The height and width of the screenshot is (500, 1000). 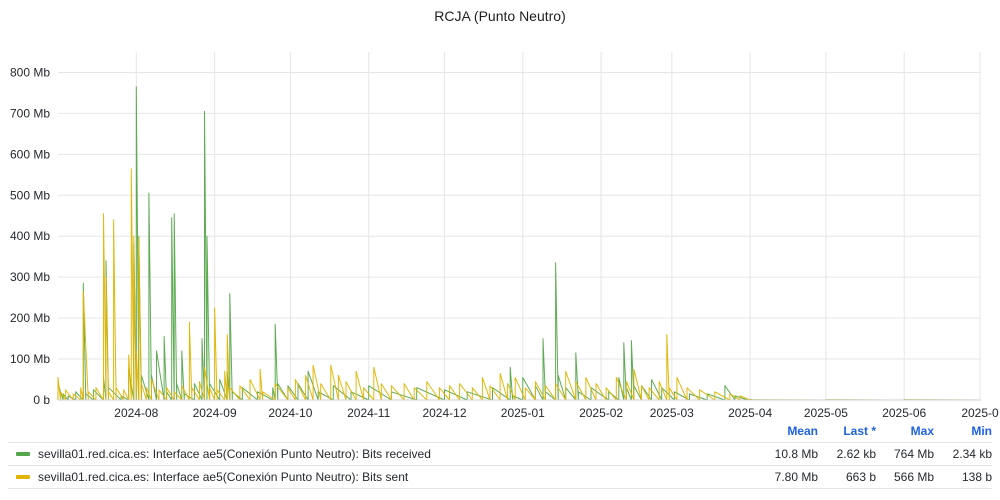 I want to click on legend-swatch-received, so click(x=23, y=454).